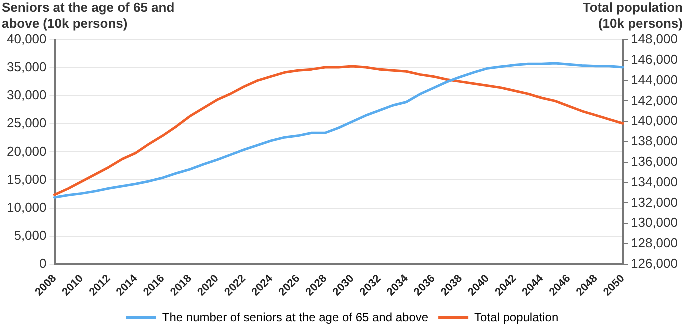 The height and width of the screenshot is (334, 685). I want to click on y2-axis-title: Total population (10k persons), so click(632, 16).